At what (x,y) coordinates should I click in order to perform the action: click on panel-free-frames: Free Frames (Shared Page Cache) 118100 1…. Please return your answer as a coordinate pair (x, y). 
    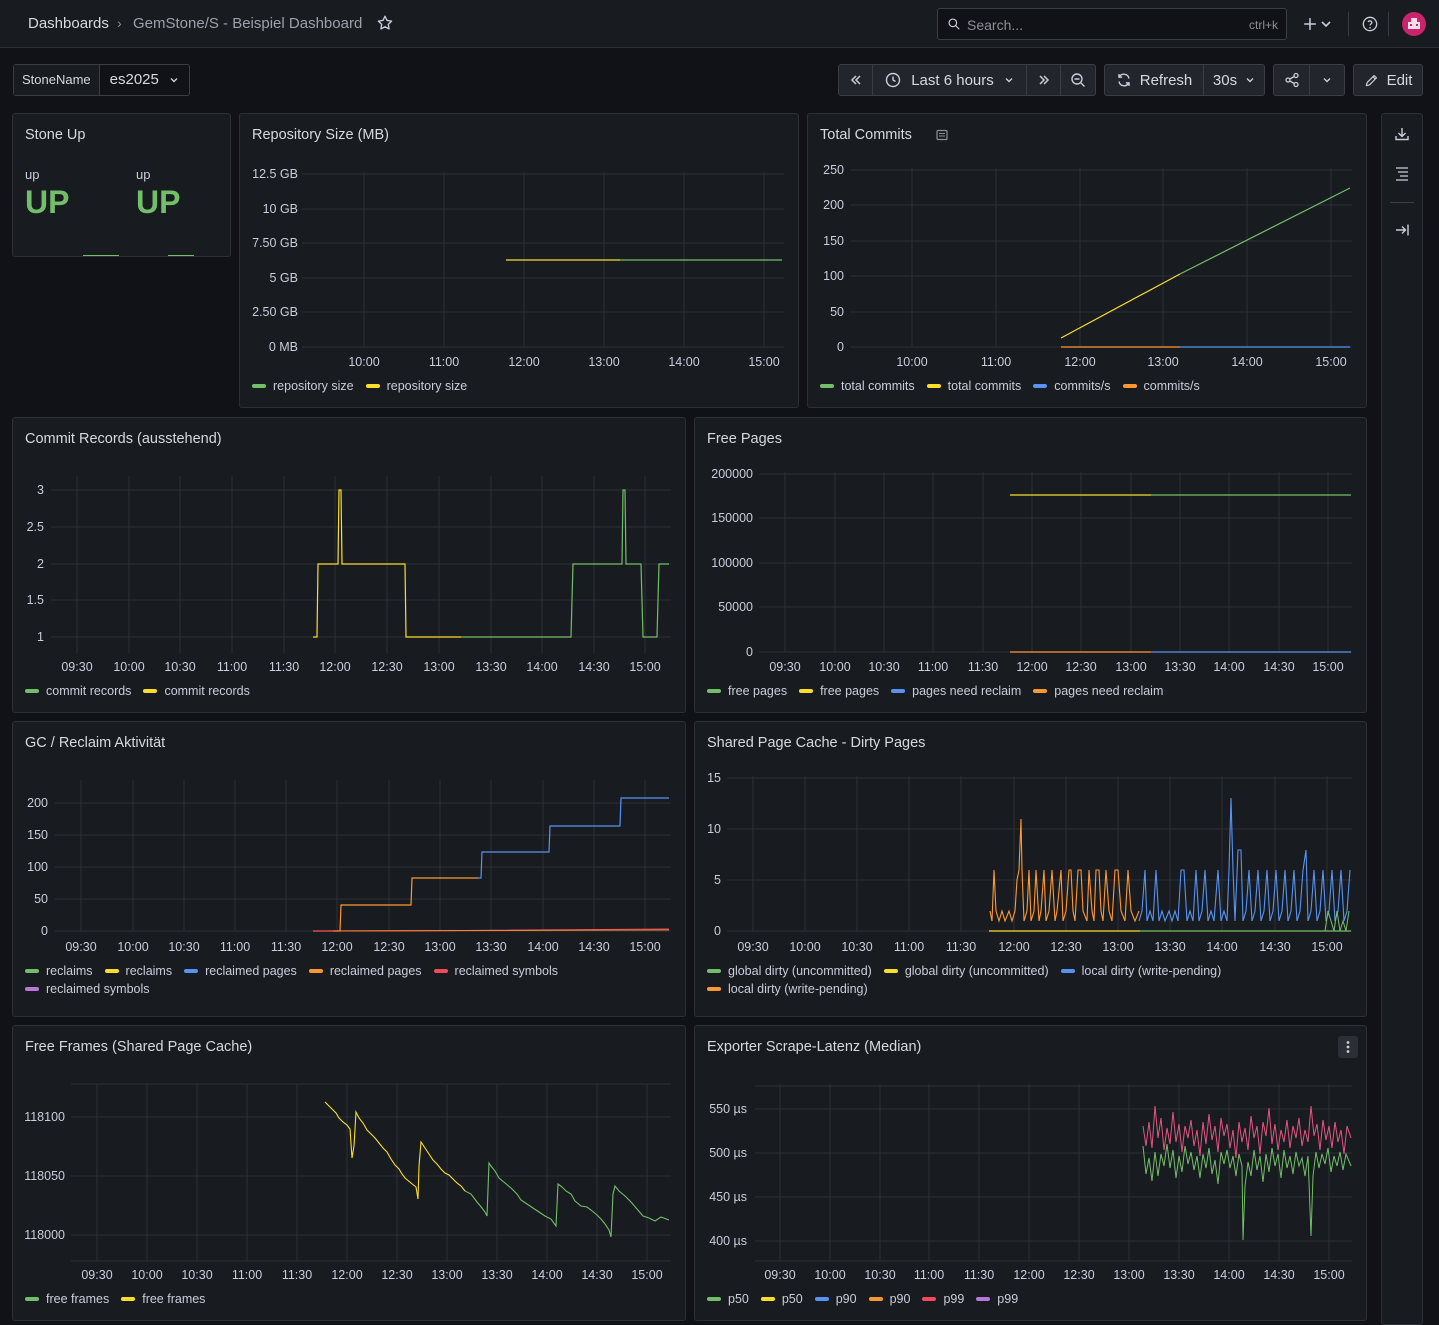
    Looking at the image, I should click on (349, 1173).